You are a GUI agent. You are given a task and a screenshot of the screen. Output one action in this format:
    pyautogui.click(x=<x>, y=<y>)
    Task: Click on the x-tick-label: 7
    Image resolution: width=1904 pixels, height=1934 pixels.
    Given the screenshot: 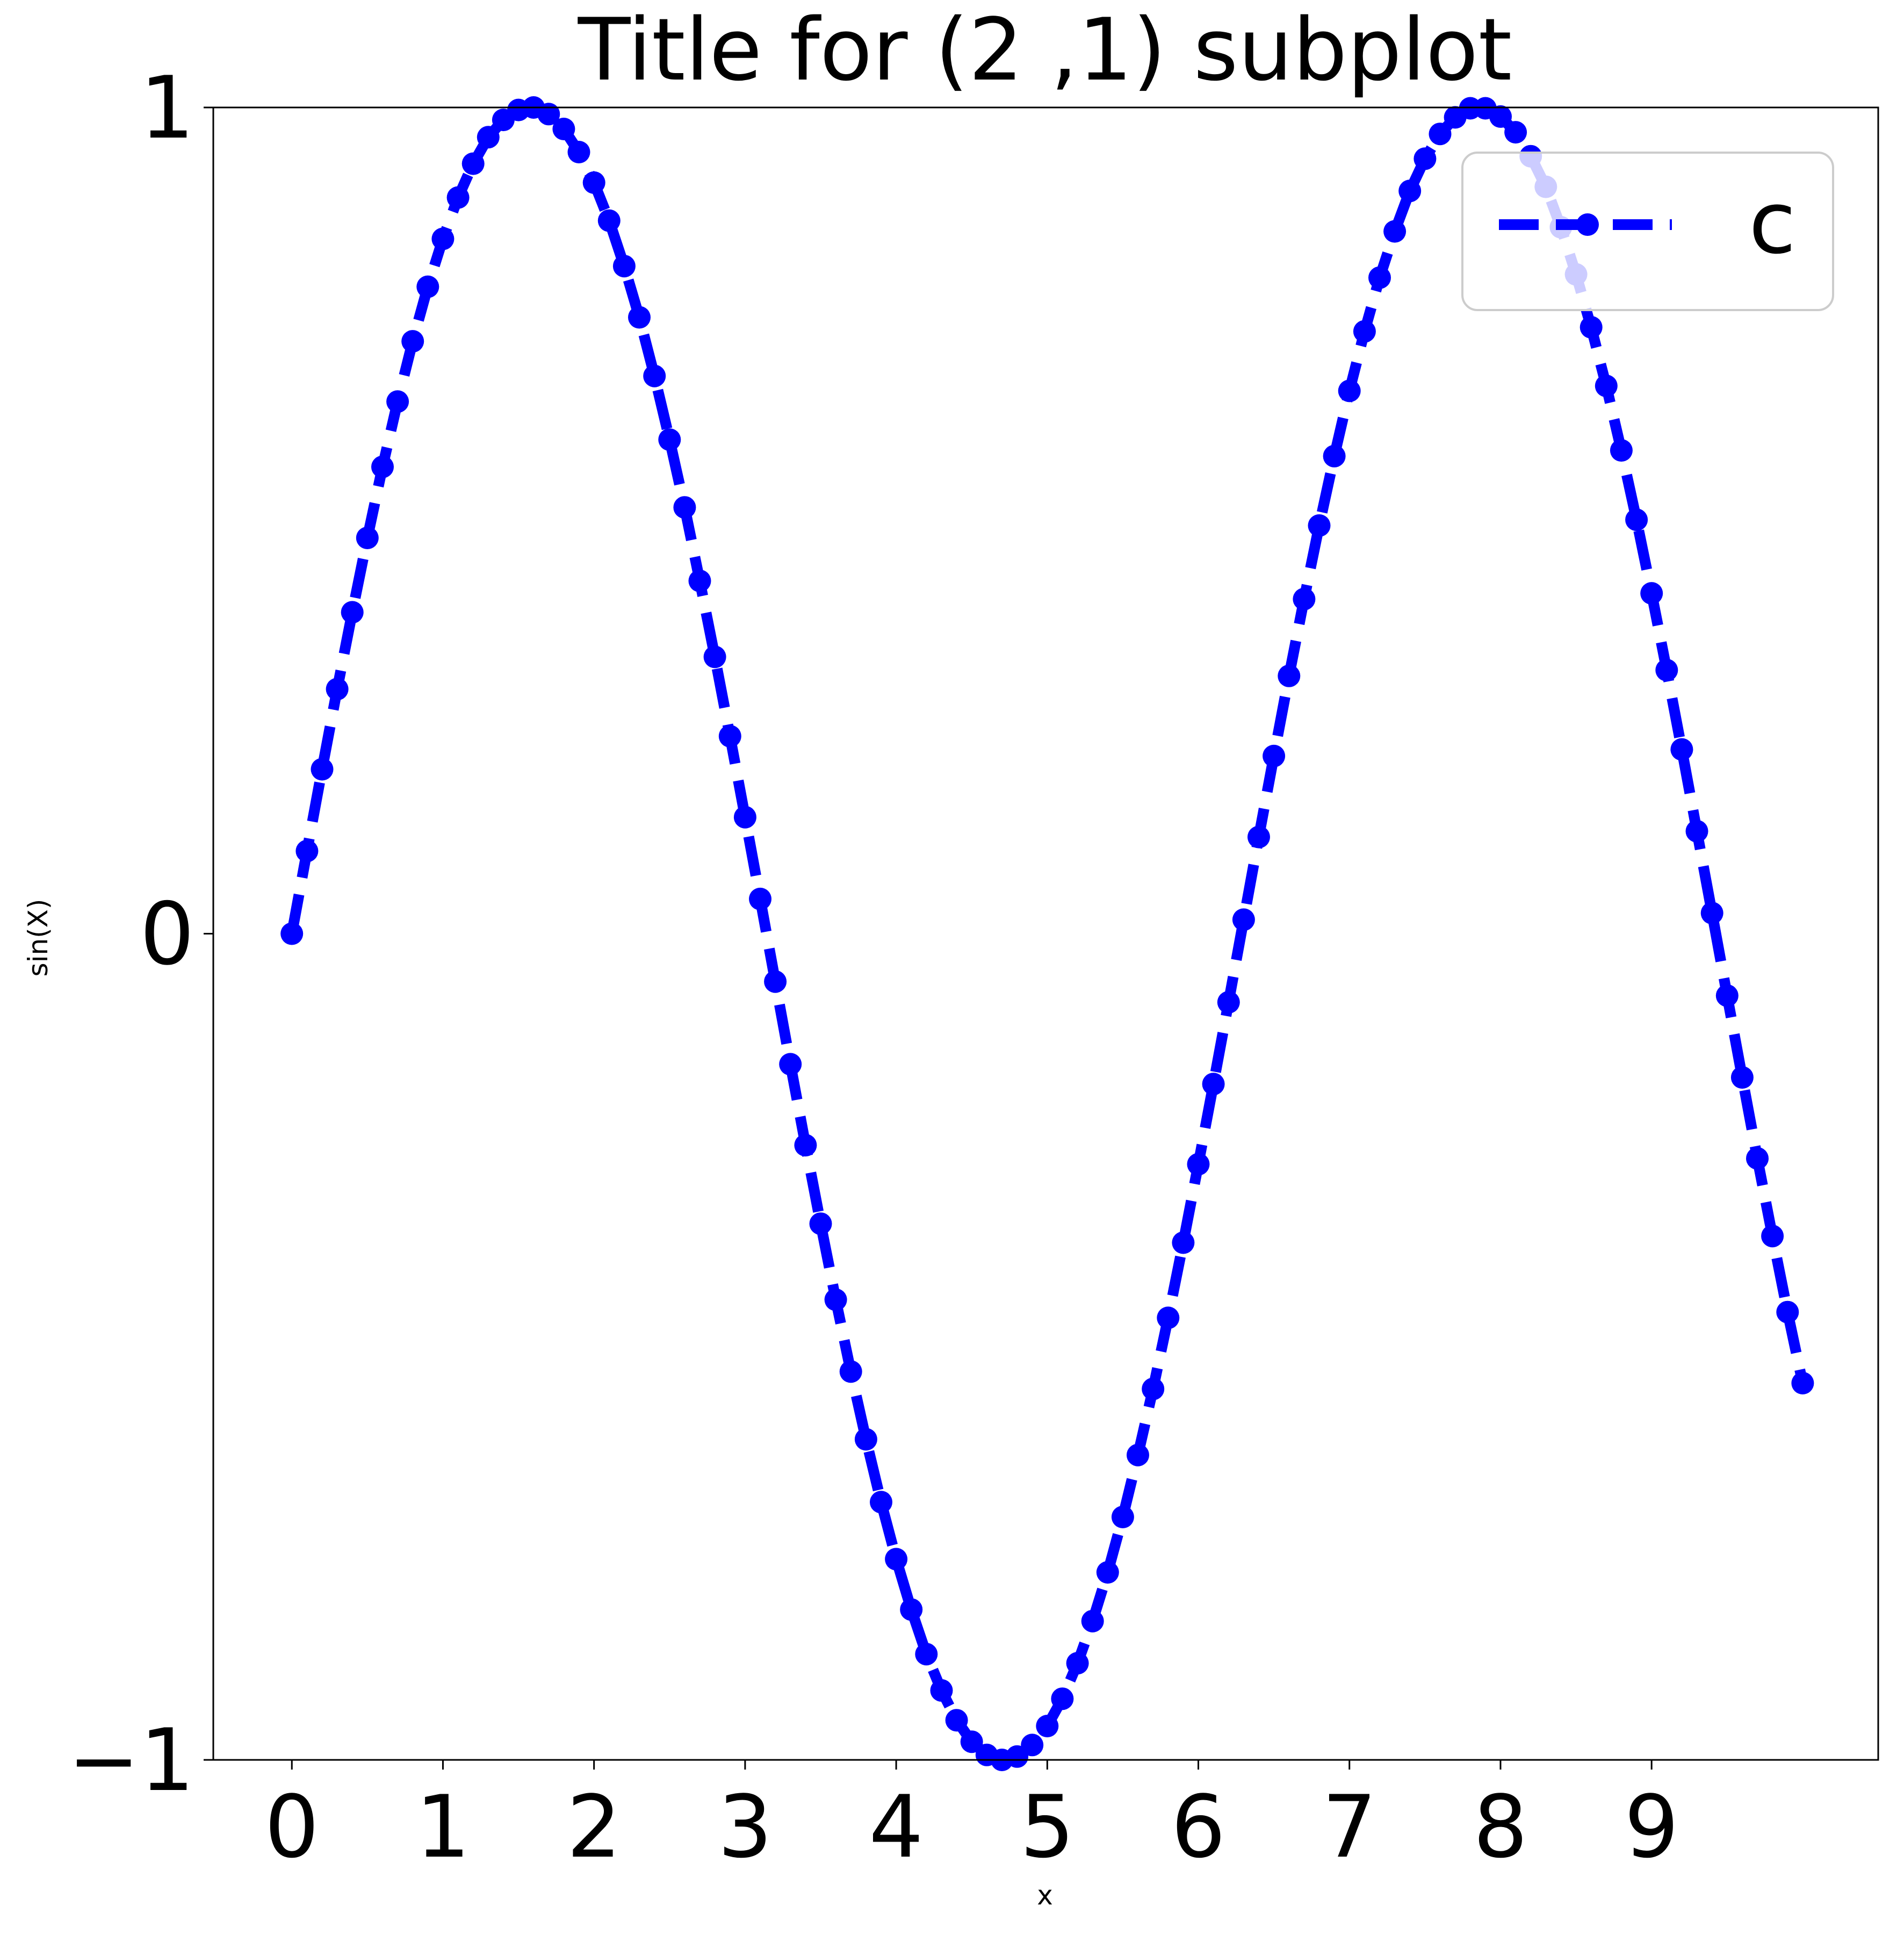 What is the action you would take?
    pyautogui.click(x=1349, y=1827)
    